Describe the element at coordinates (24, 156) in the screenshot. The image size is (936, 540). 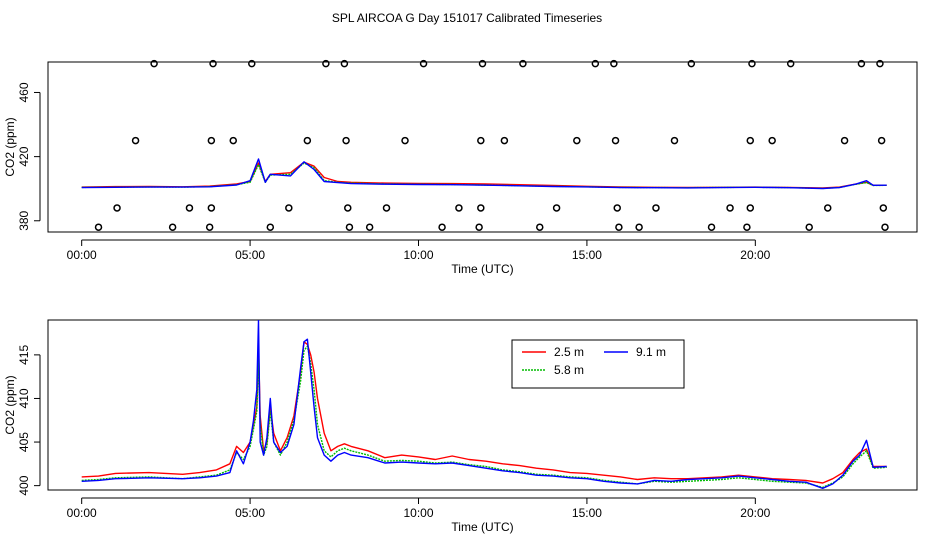
I see `y-tick-label: 420` at that location.